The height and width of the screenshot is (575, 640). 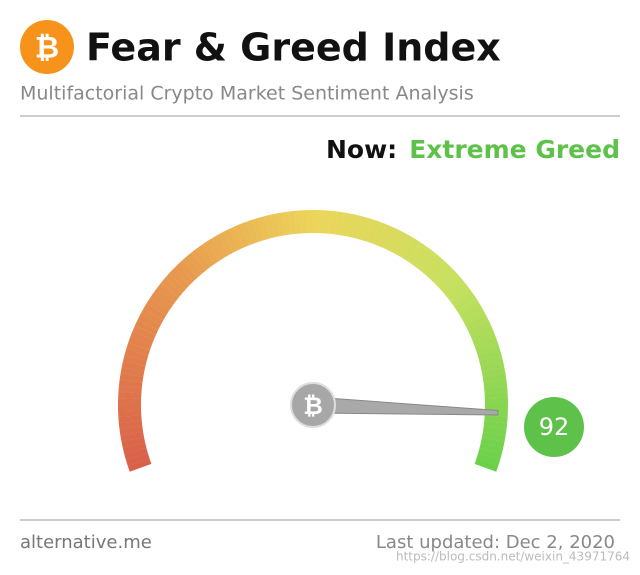 I want to click on hub-symbol: ₿, so click(x=313, y=406).